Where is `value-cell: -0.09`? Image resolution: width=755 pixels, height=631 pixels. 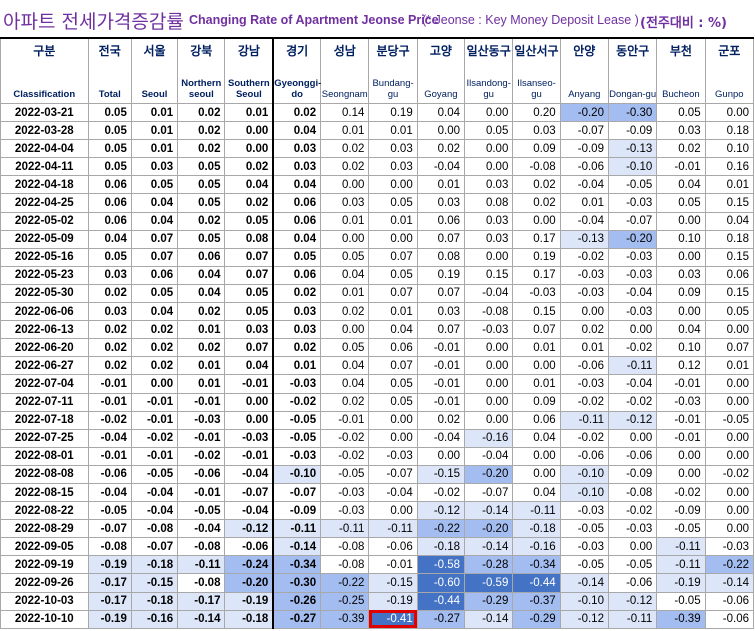
value-cell: -0.09 is located at coordinates (632, 474).